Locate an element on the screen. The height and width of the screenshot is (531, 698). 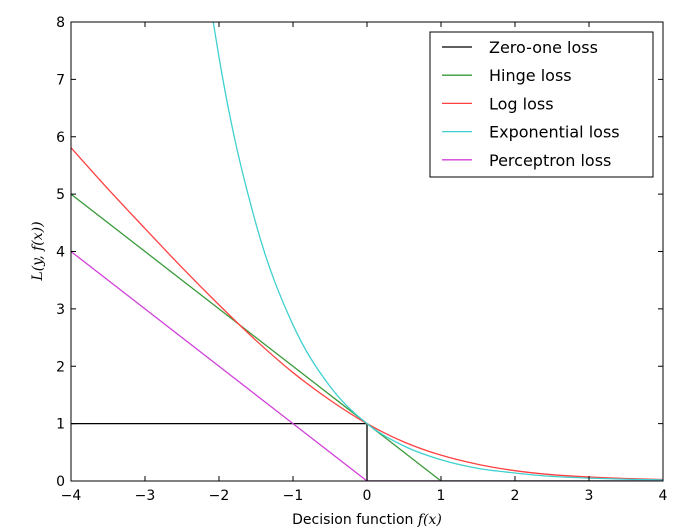
legend-item: Log loss is located at coordinates (498, 103).